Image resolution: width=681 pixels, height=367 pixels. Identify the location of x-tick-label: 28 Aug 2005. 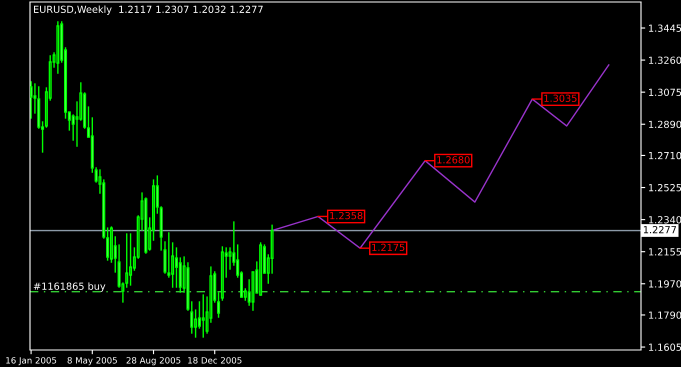
(153, 361).